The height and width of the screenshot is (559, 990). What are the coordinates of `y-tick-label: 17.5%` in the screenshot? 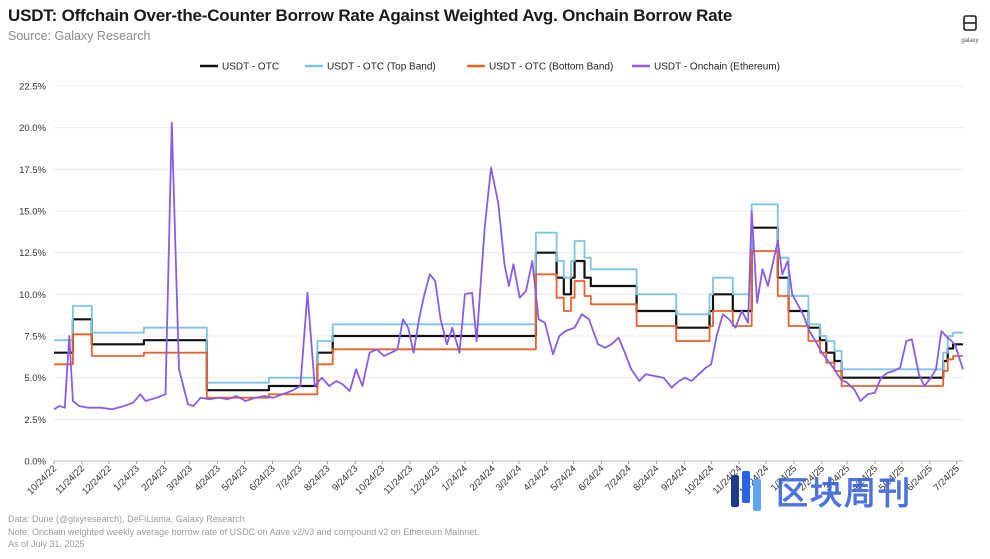 It's located at (32, 170).